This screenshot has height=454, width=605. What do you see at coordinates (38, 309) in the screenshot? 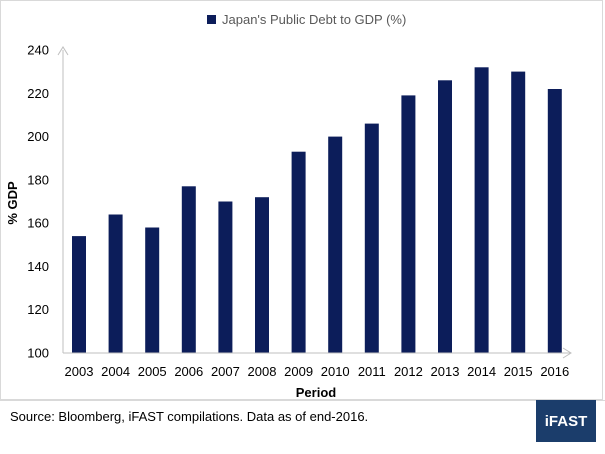
I see `y-tick-label: 120` at bounding box center [38, 309].